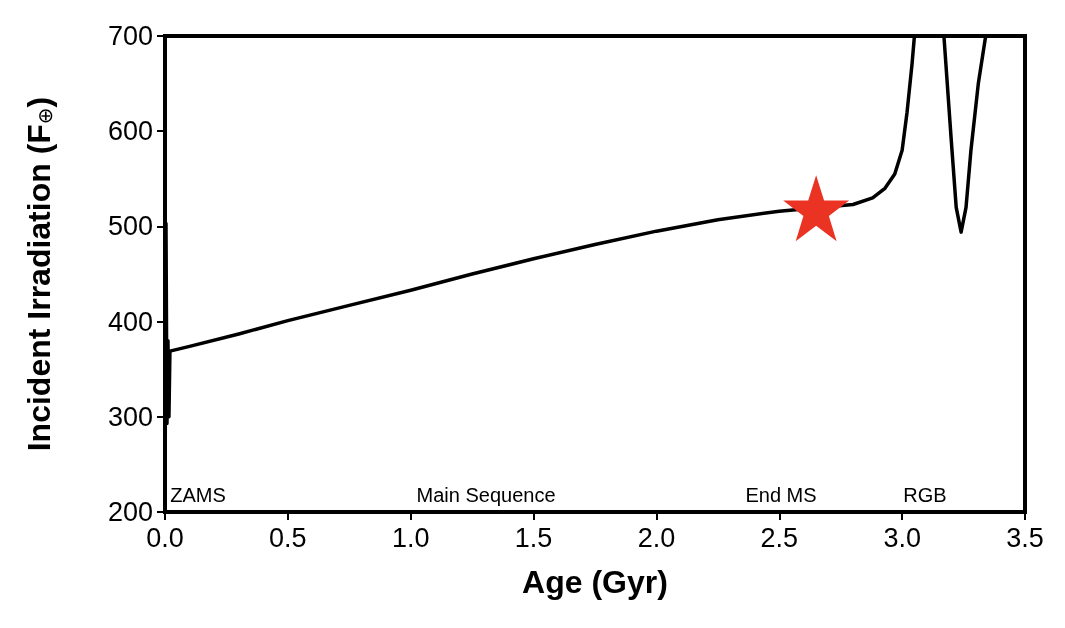 This screenshot has height=628, width=1065. I want to click on annotation: ZAMS, so click(198, 495).